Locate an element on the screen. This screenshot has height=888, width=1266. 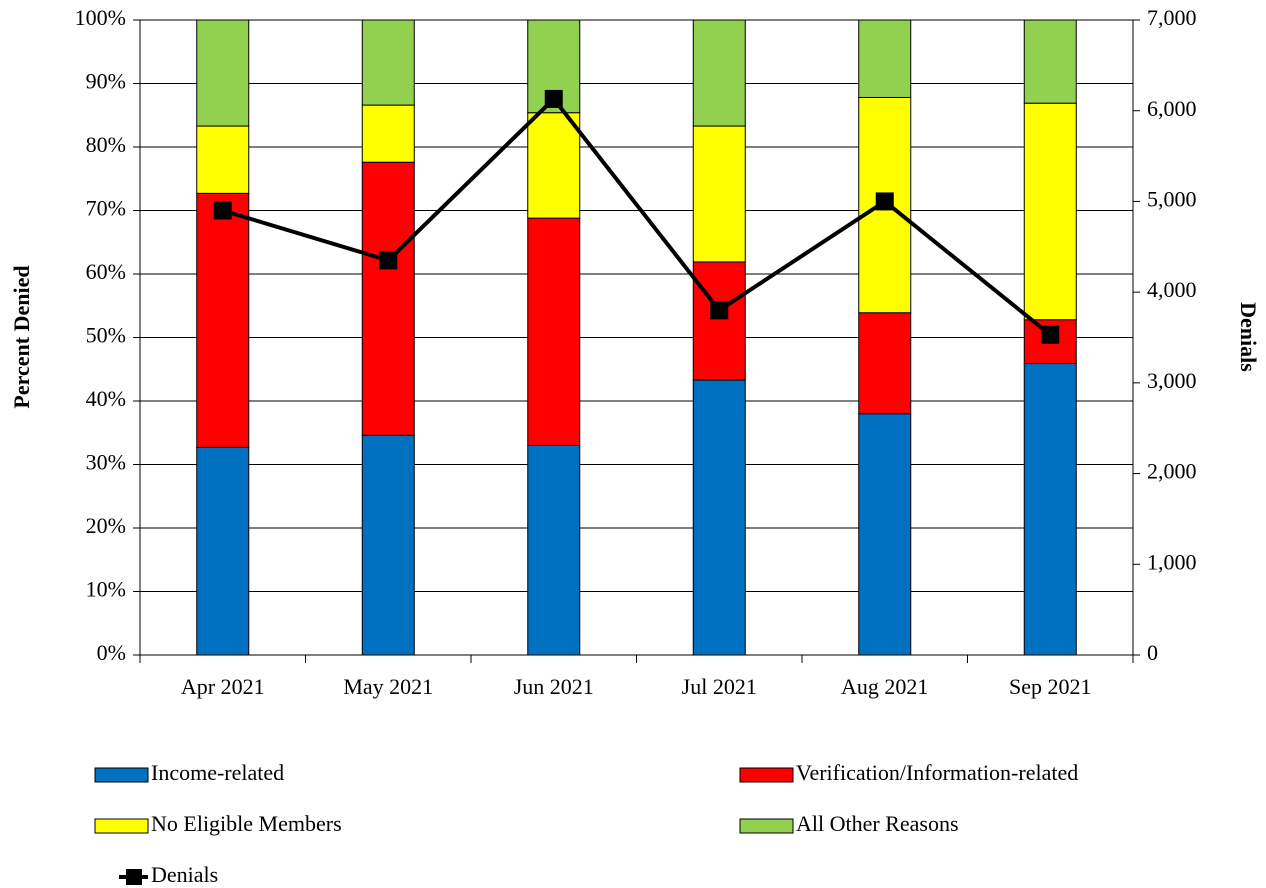
legend-label: Verification/Information-related is located at coordinates (937, 772).